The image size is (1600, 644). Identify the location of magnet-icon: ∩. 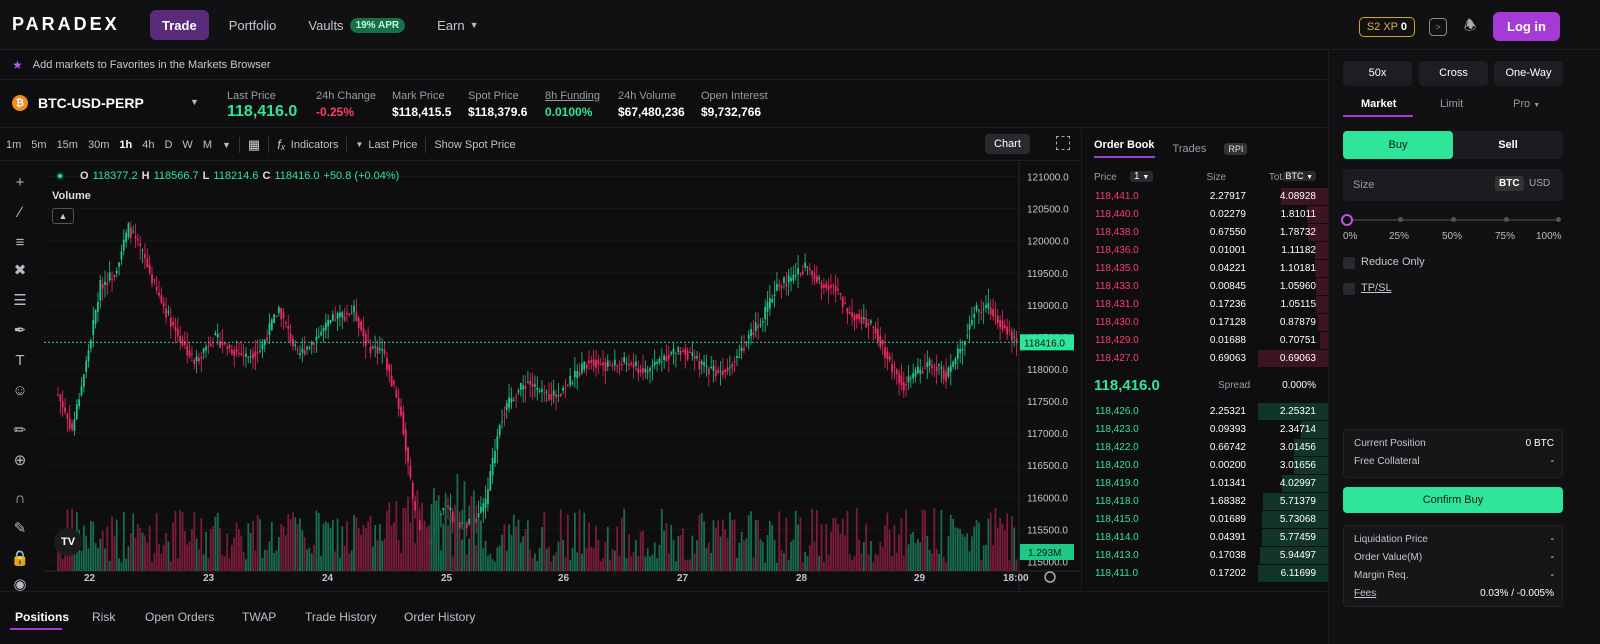
(20, 498).